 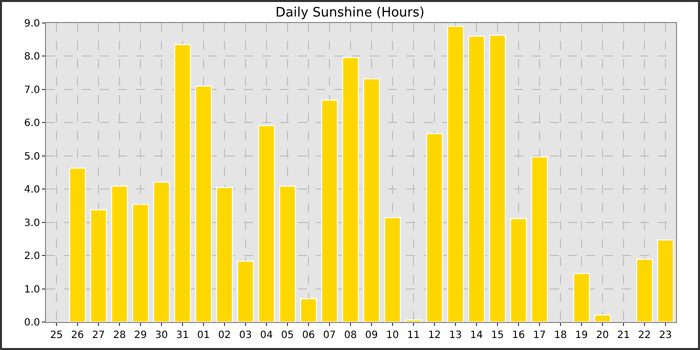 I want to click on y-tick-label: 1.0, so click(x=32, y=290).